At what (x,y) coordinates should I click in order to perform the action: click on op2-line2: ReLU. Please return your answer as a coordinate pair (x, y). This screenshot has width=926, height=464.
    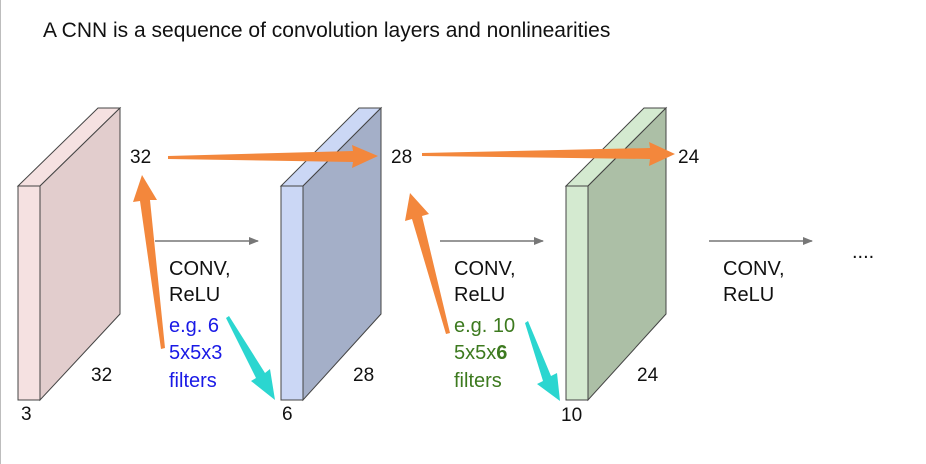
    Looking at the image, I should click on (479, 295).